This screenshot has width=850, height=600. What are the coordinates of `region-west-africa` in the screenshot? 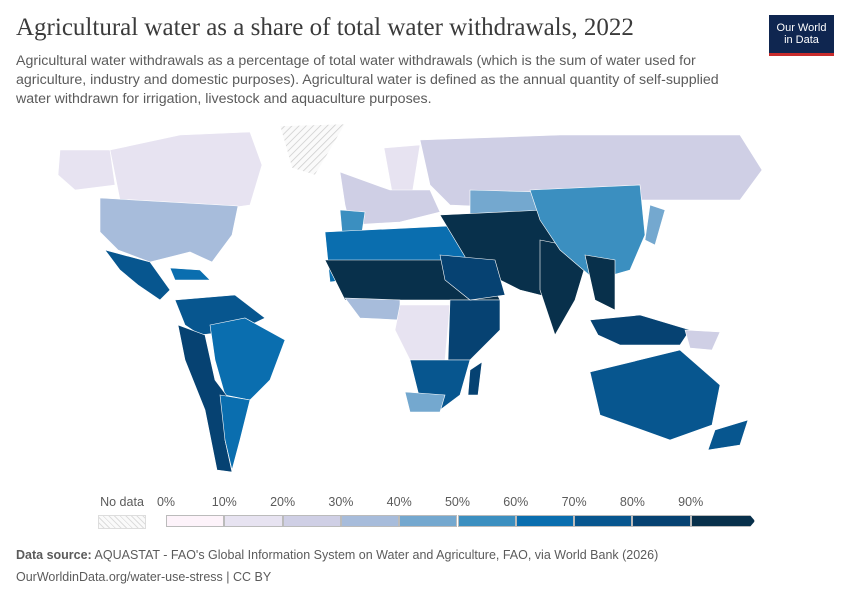 It's located at (372, 309).